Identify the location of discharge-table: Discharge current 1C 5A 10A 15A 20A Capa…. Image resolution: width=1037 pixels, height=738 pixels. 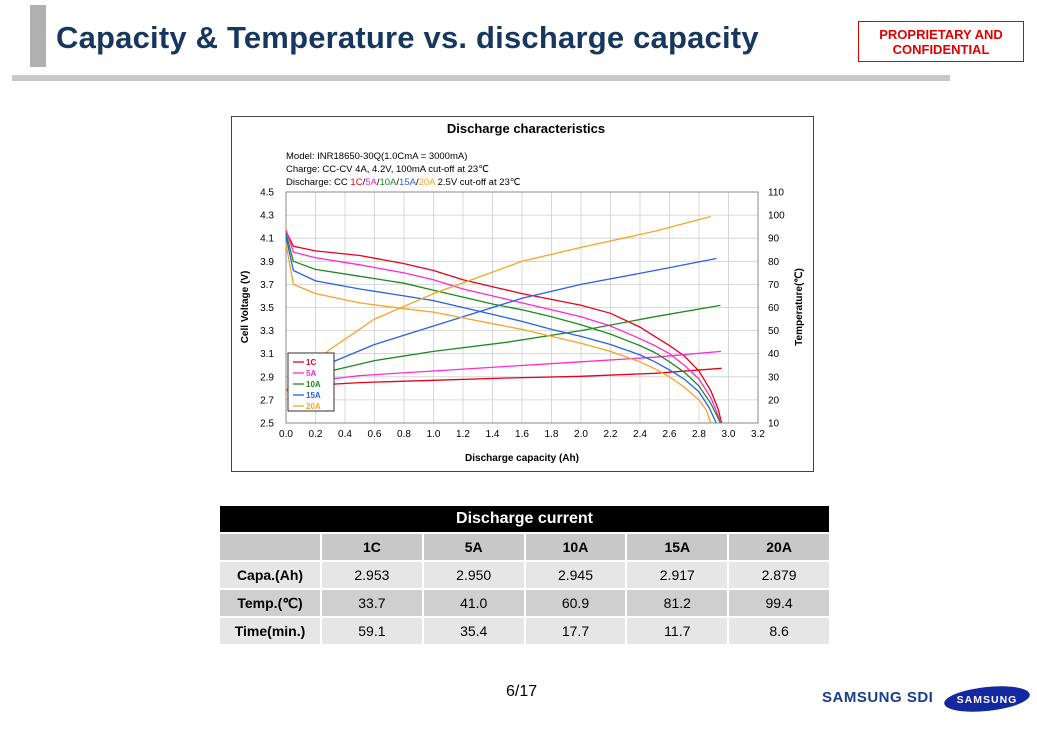
(524, 575).